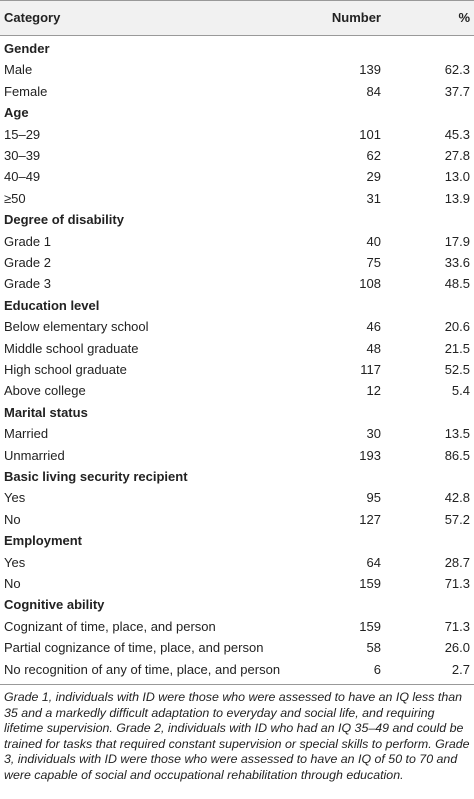 The height and width of the screenshot is (799, 474). I want to click on row-value: 84, so click(373, 91).